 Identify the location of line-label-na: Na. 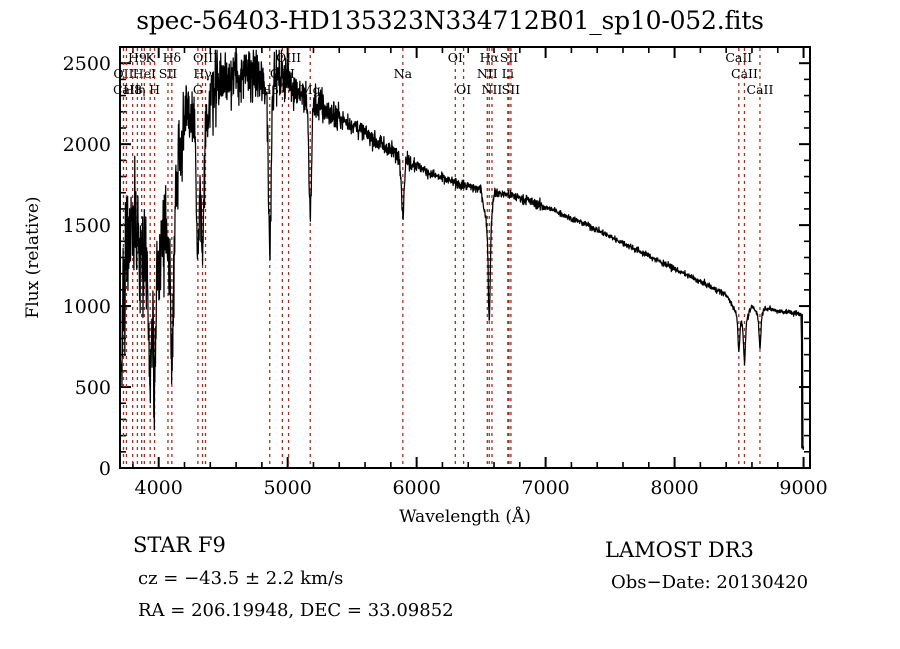
(403, 73).